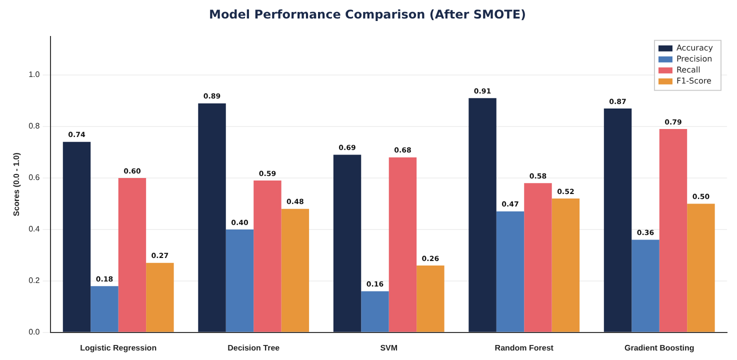 The image size is (737, 360). Describe the element at coordinates (254, 347) in the screenshot. I see `x-tick-label: Decision Tree` at that location.